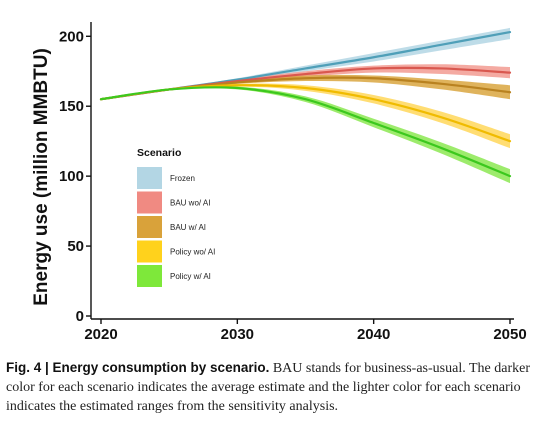 This screenshot has width=559, height=426. Describe the element at coordinates (237, 334) in the screenshot. I see `x-tick-label-2030: 2030` at that location.